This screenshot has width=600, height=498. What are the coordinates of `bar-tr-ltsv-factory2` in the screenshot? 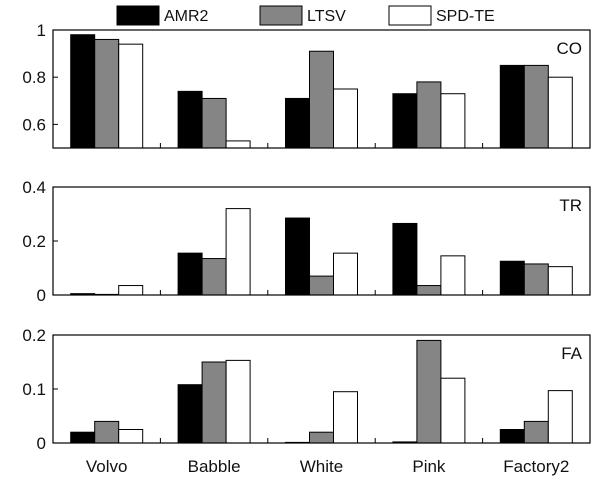 It's located at (536, 279).